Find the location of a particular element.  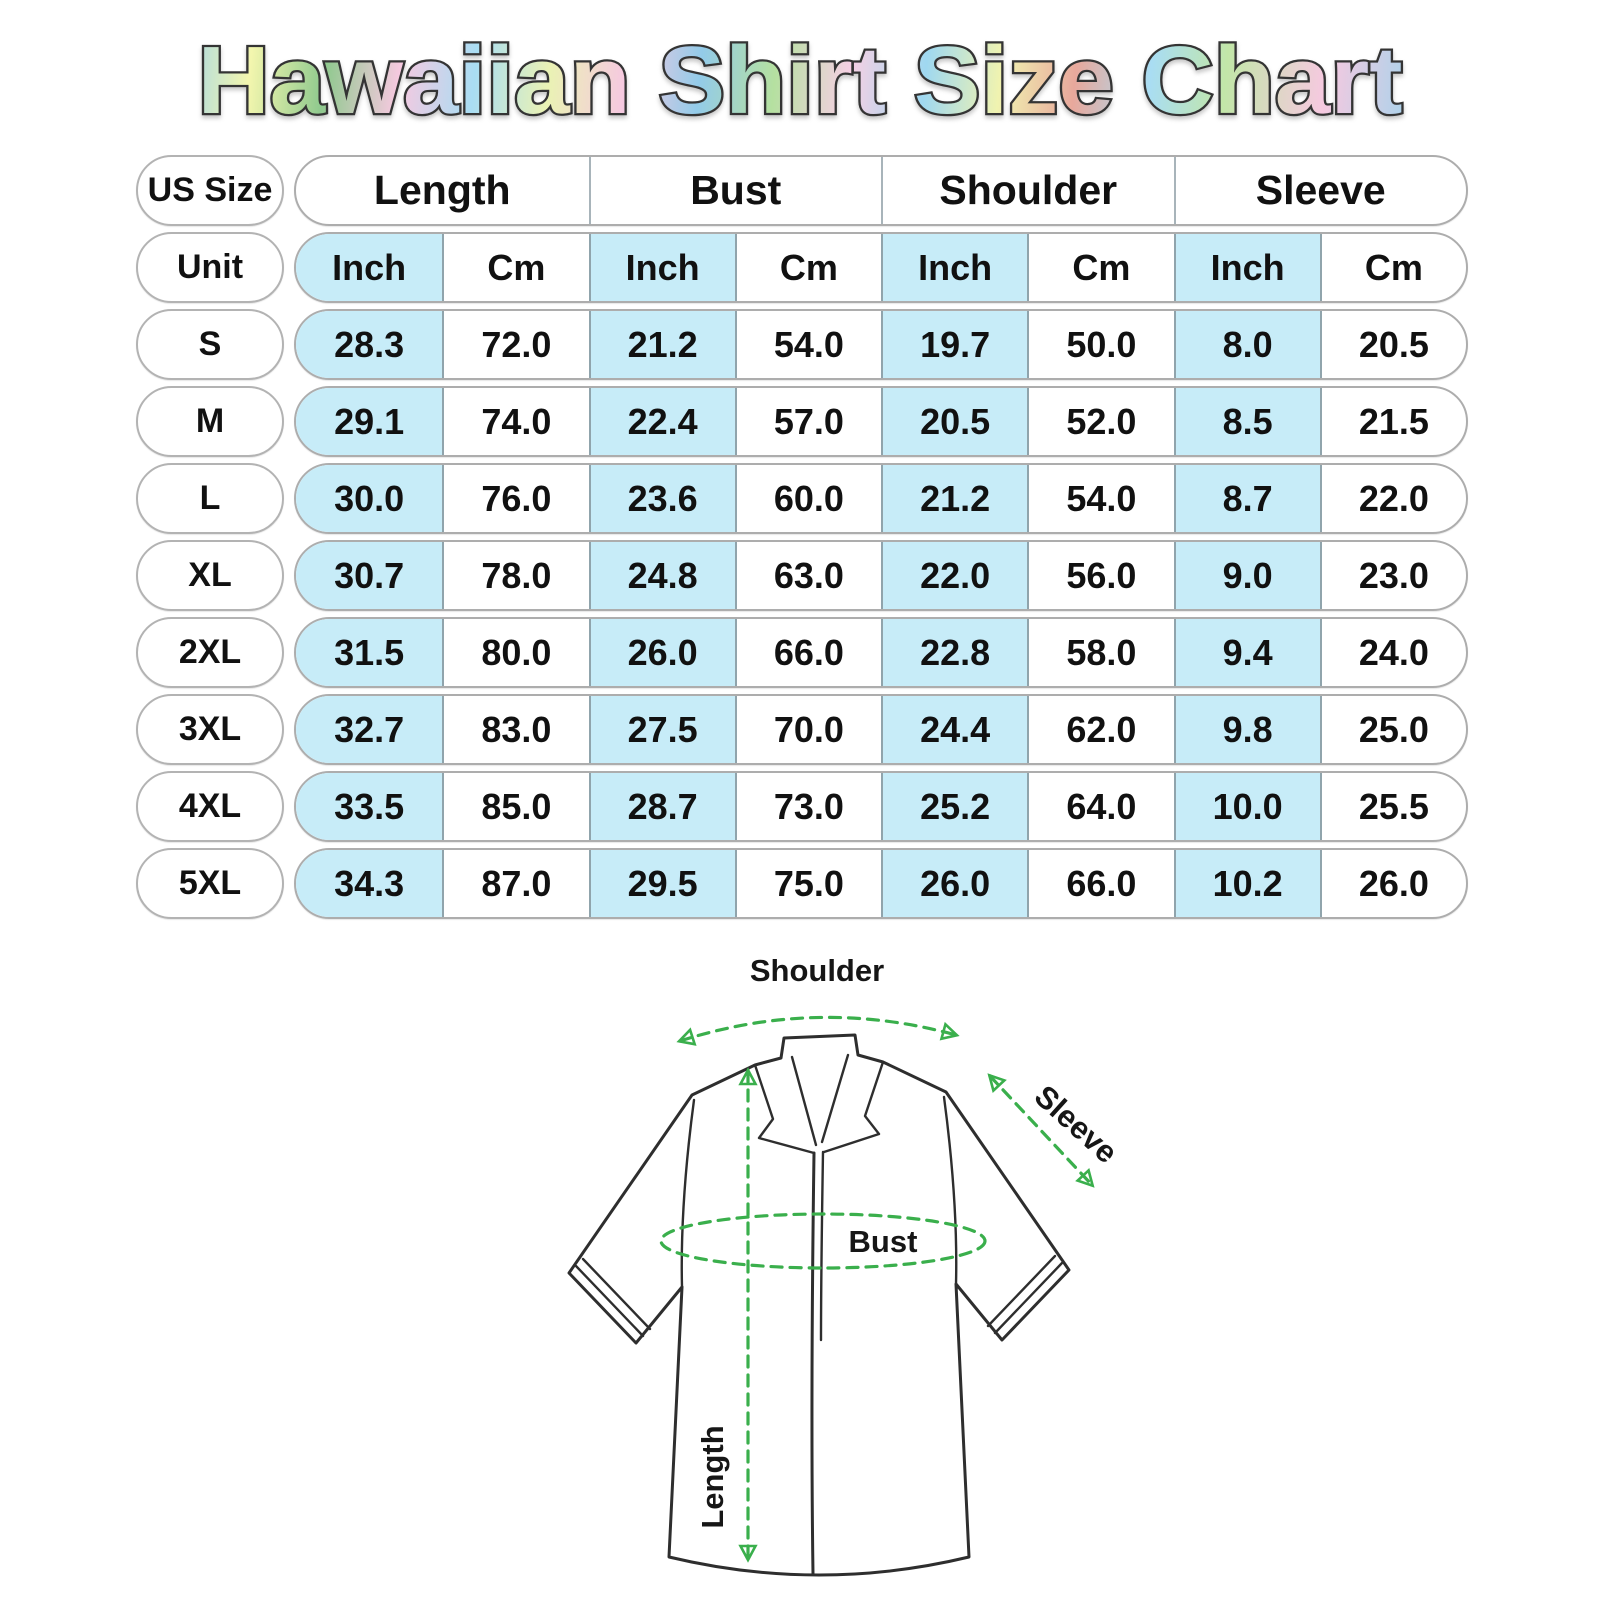

size-label: 5XL is located at coordinates (210, 883).